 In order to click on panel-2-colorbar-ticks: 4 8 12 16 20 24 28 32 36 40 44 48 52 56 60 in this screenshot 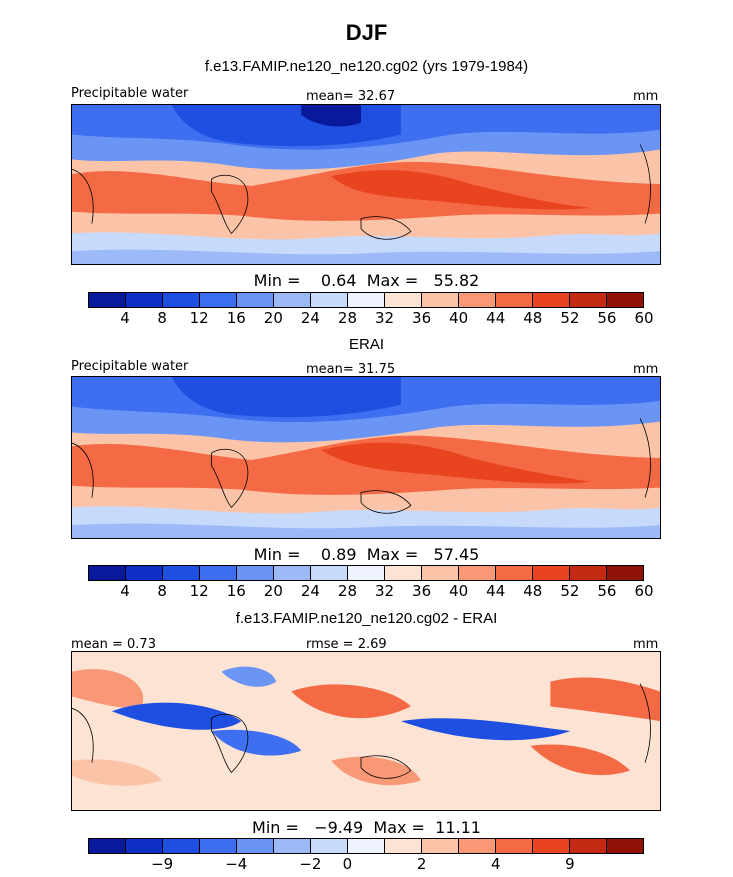, I will do `click(370, 592)`.